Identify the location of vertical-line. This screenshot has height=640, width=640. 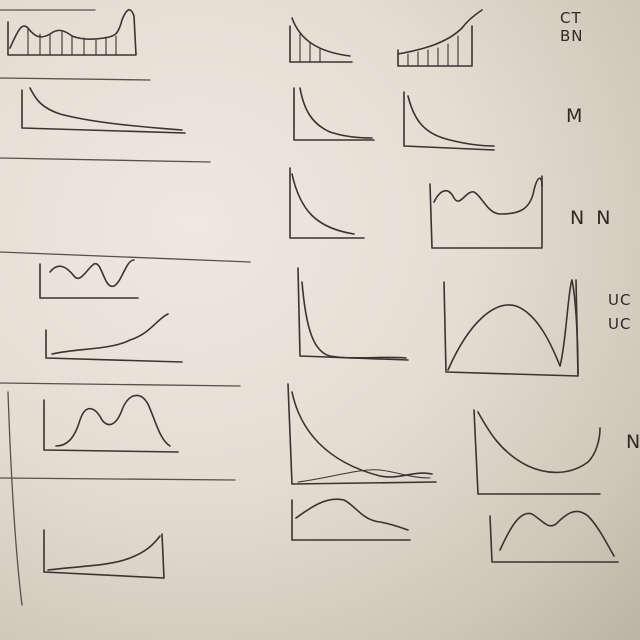
(15, 498).